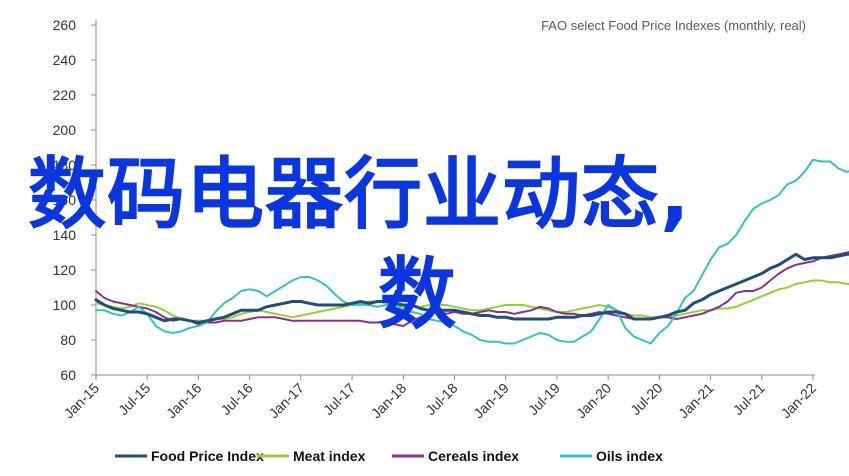 The image size is (849, 476). What do you see at coordinates (134, 399) in the screenshot?
I see `x-tick-label: Jul-15` at bounding box center [134, 399].